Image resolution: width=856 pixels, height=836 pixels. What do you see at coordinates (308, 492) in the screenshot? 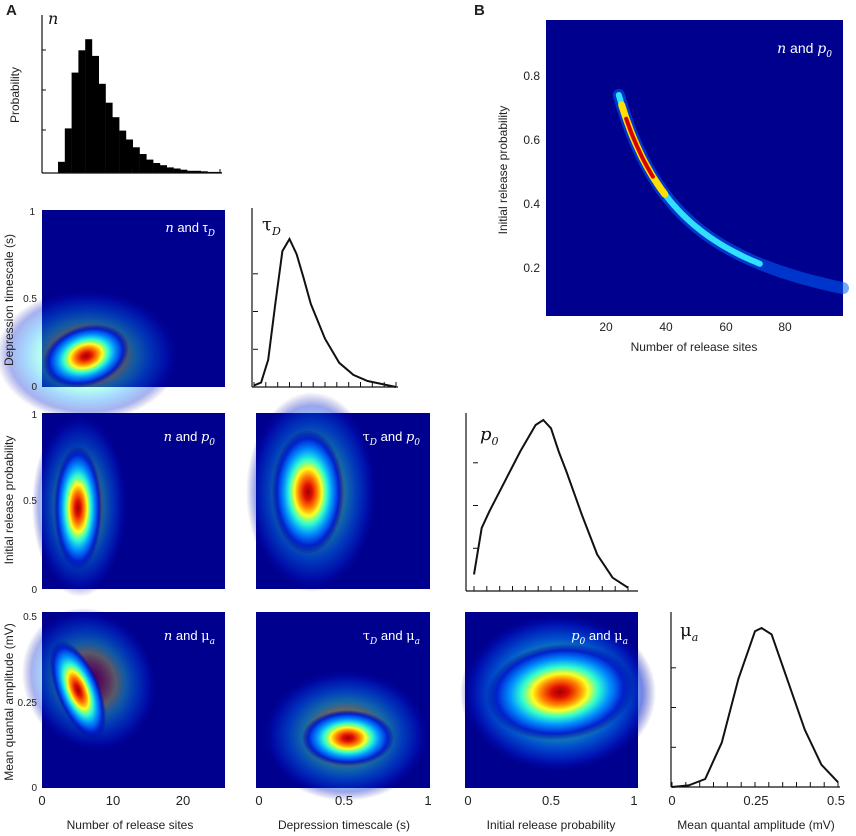
I see `heat-tau-p0-peak` at bounding box center [308, 492].